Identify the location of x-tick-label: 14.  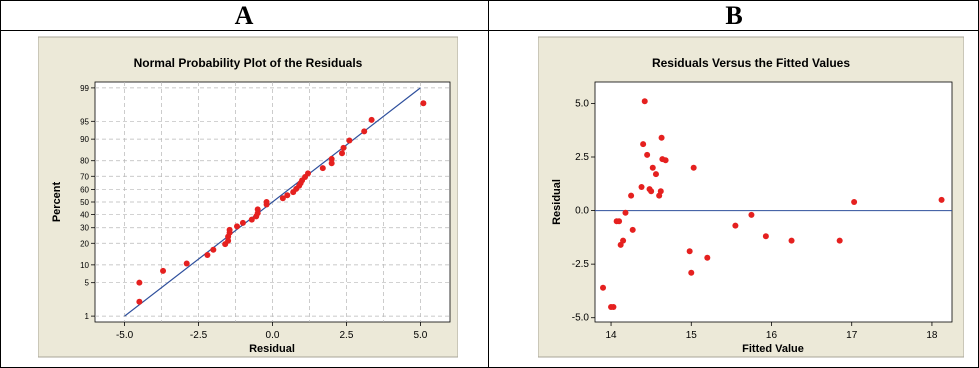
(611, 335).